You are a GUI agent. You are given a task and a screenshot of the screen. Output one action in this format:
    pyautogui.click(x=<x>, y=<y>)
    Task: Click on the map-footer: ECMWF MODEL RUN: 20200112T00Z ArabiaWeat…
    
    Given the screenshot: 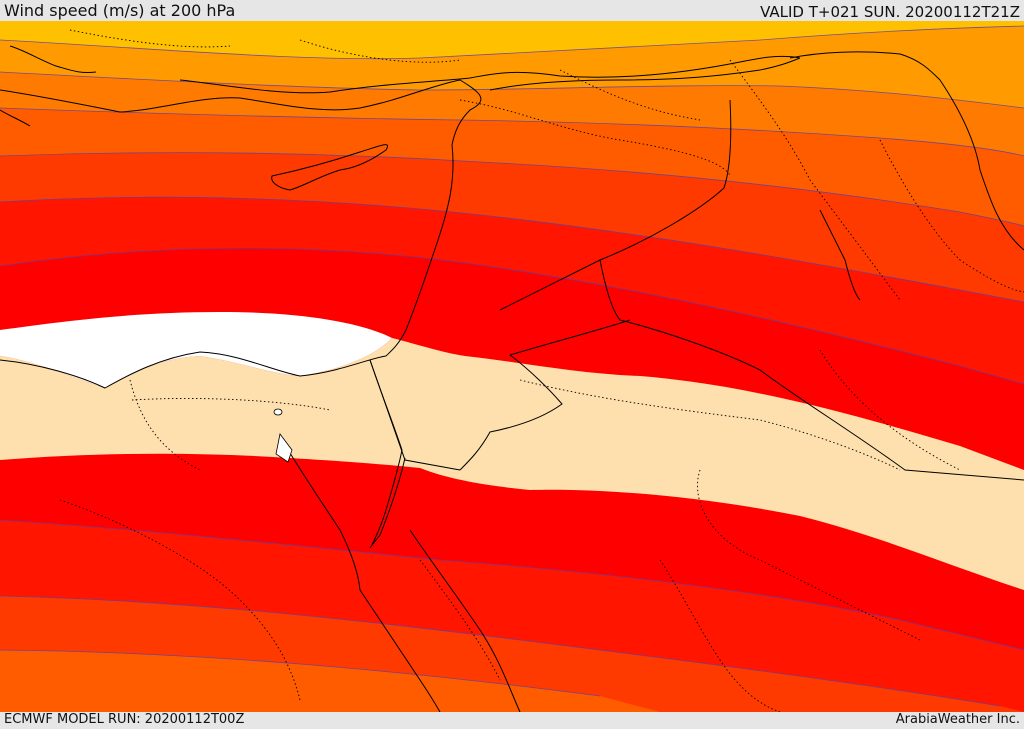 What is the action you would take?
    pyautogui.click(x=512, y=720)
    